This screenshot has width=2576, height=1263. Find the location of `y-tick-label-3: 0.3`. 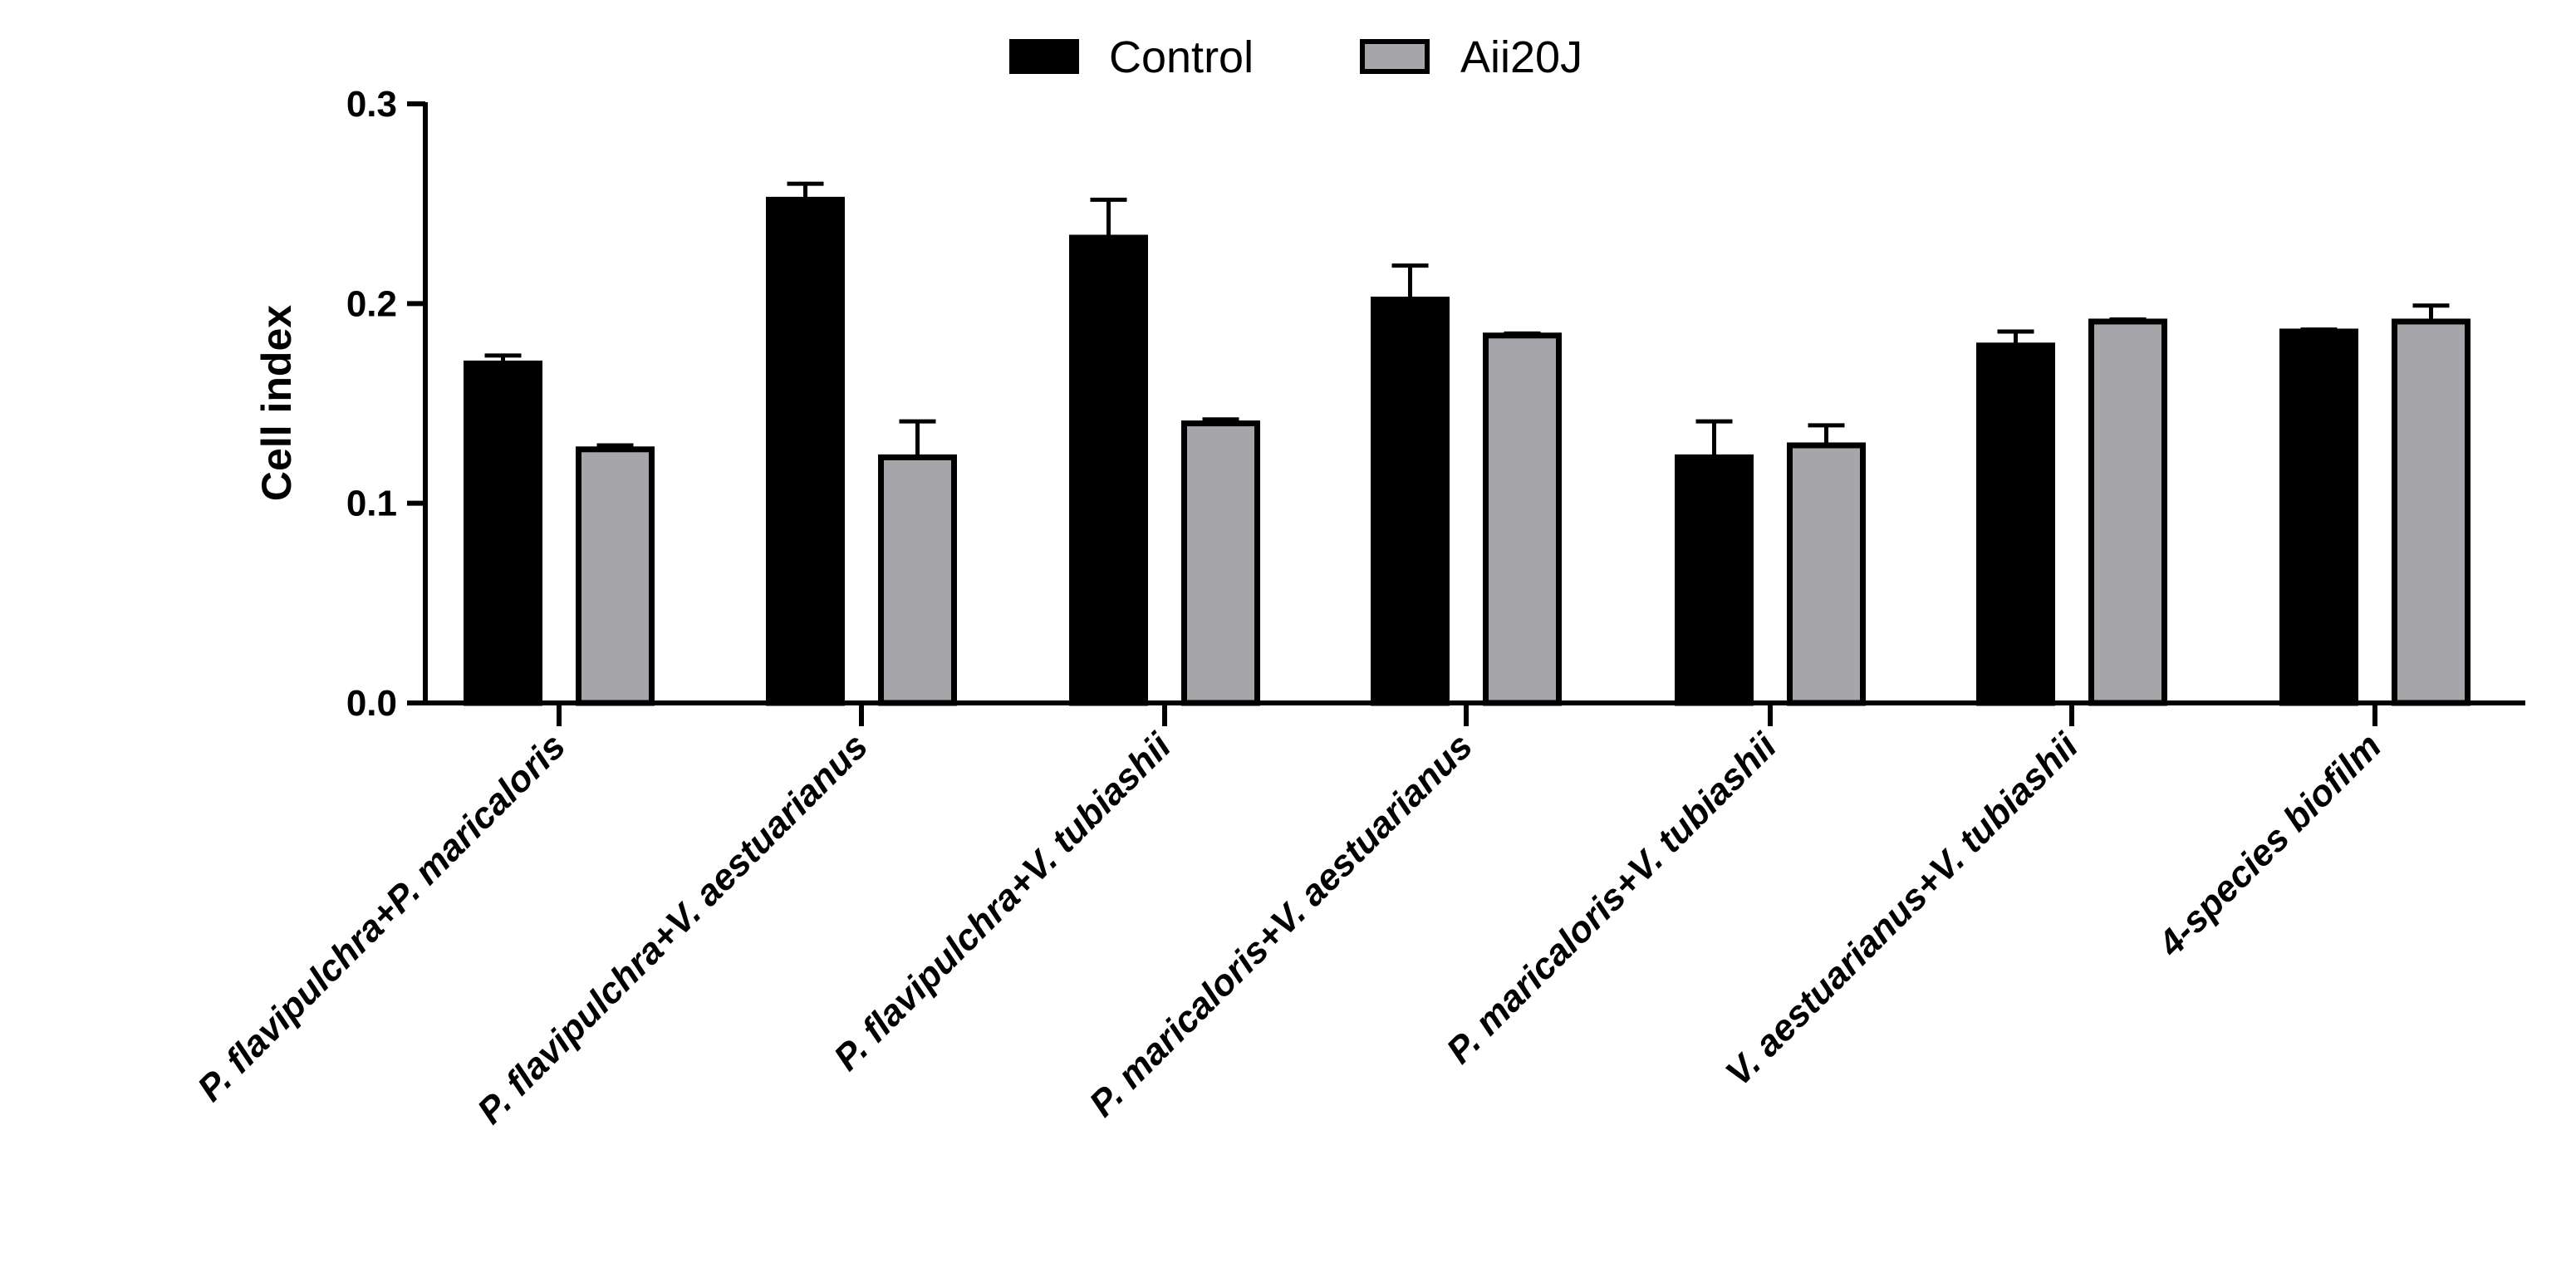

y-tick-label-3: 0.3 is located at coordinates (371, 104).